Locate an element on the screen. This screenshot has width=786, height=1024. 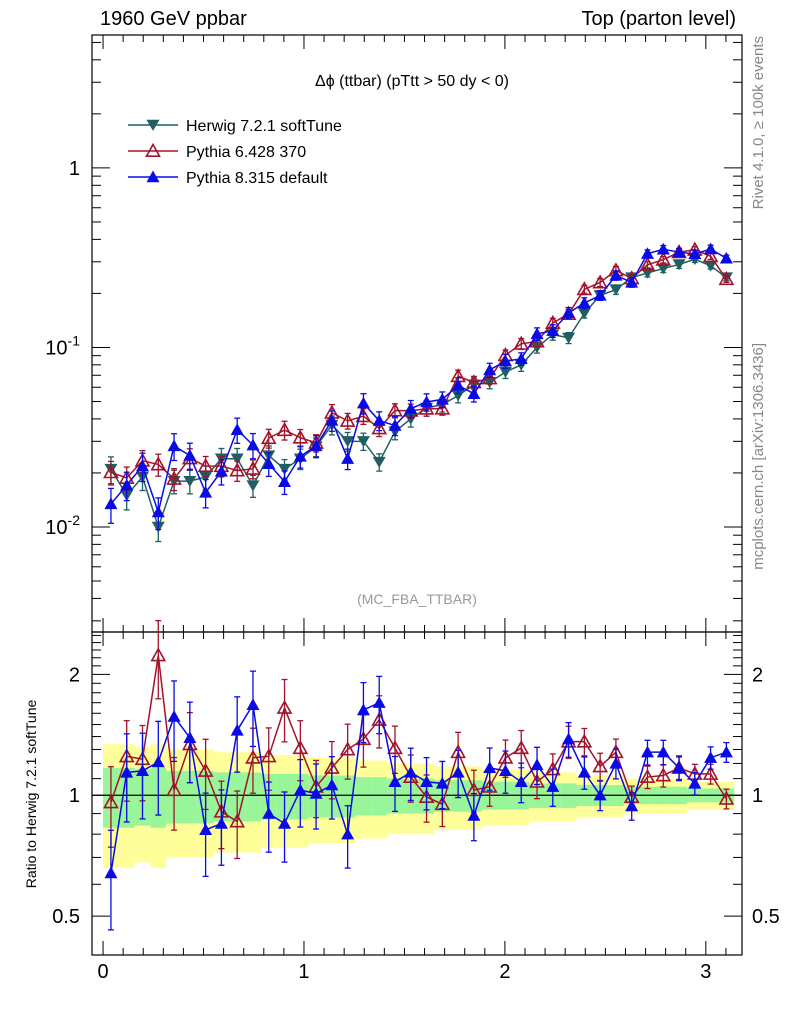
legend-label-herwig: Herwig 7.2.1 softTune is located at coordinates (264, 126).